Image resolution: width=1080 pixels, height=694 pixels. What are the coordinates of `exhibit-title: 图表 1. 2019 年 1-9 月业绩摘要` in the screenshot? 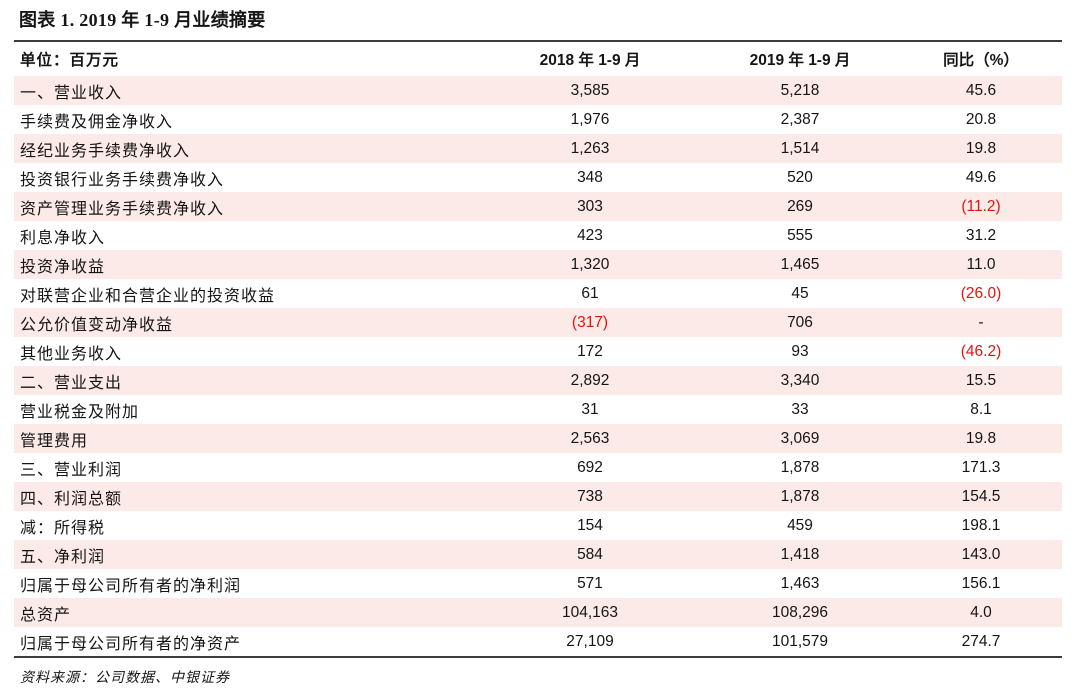 It's located at (142, 20).